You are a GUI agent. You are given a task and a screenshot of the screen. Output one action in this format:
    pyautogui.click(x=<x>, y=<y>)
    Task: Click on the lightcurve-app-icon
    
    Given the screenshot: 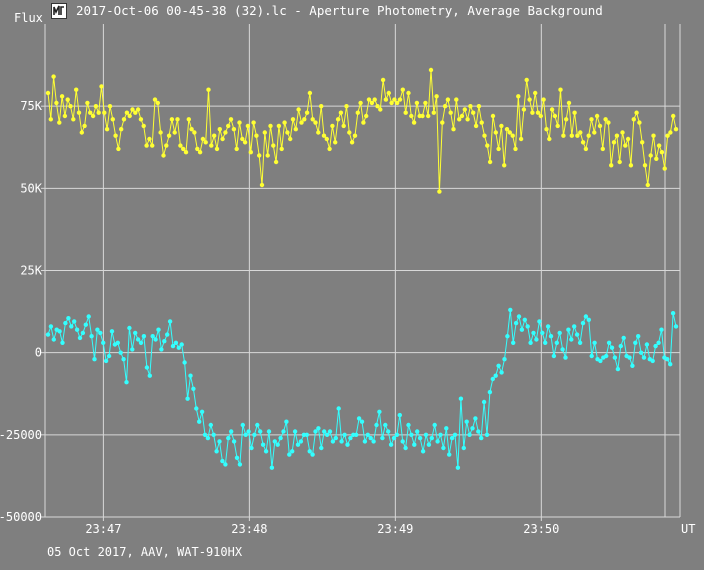 What is the action you would take?
    pyautogui.click(x=59, y=11)
    